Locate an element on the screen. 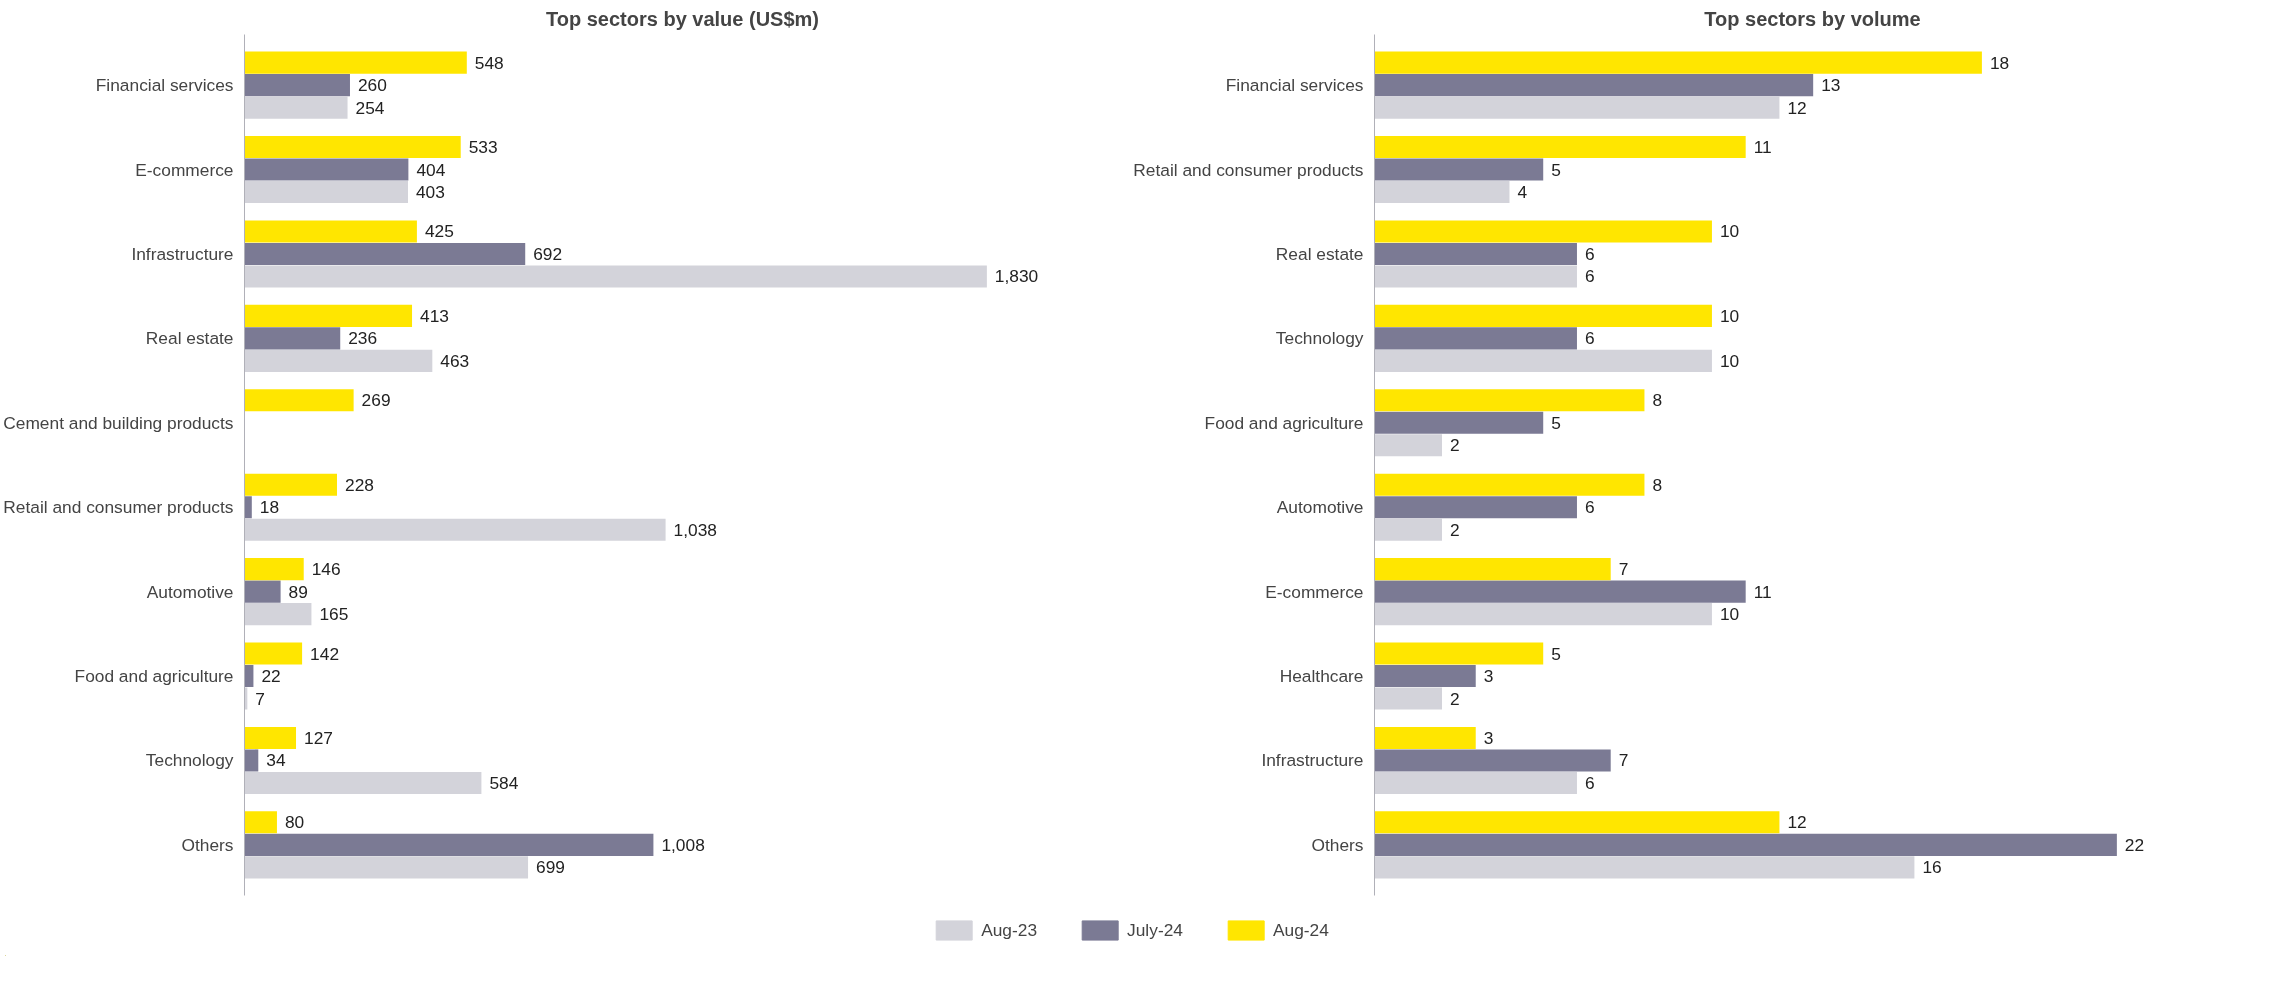 This screenshot has width=2290, height=1005. data-label: 142 is located at coordinates (325, 653).